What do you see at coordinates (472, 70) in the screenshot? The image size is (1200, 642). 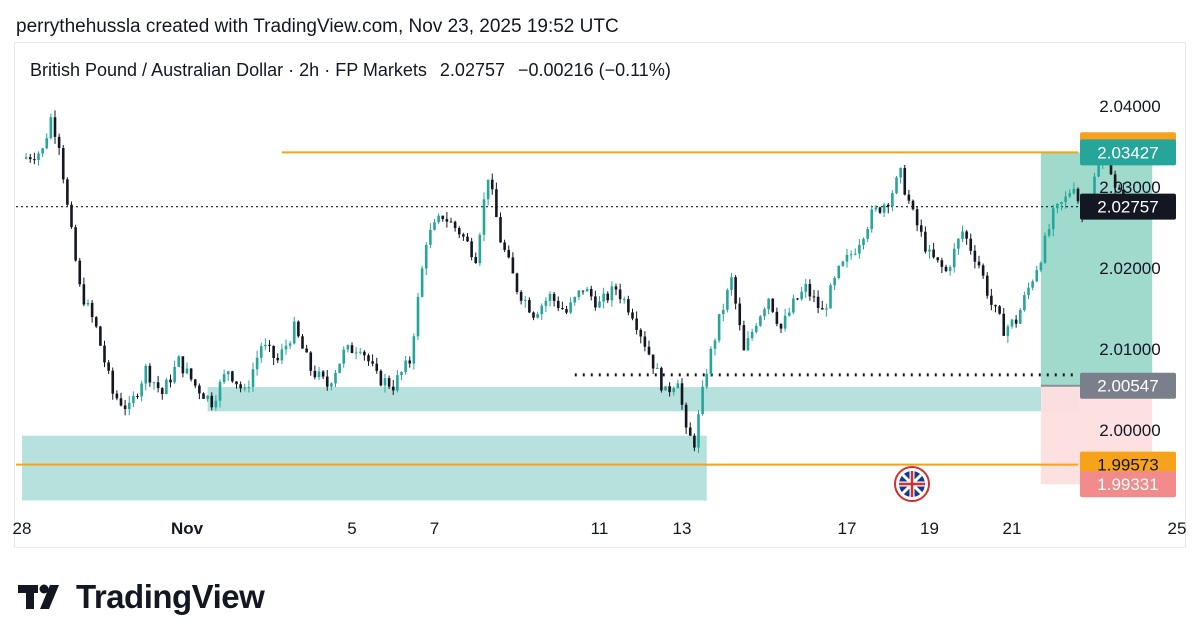 I see `symbol-last-price: 2.02757` at bounding box center [472, 70].